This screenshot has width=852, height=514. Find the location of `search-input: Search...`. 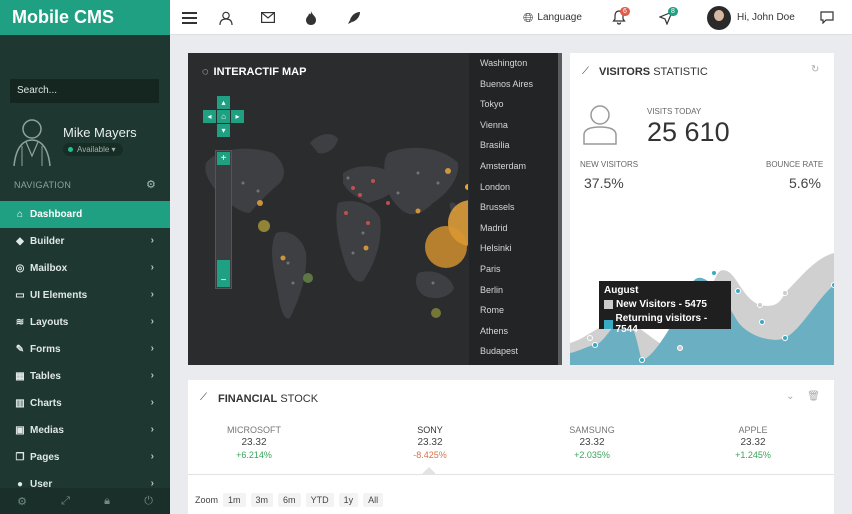

search-input: Search... is located at coordinates (84, 91).